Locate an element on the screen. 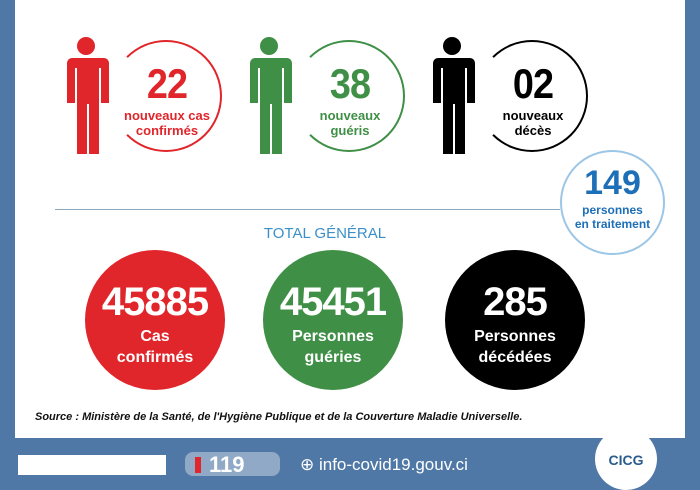 The width and height of the screenshot is (700, 490). in-treatment-label: personnes is located at coordinates (612, 210).